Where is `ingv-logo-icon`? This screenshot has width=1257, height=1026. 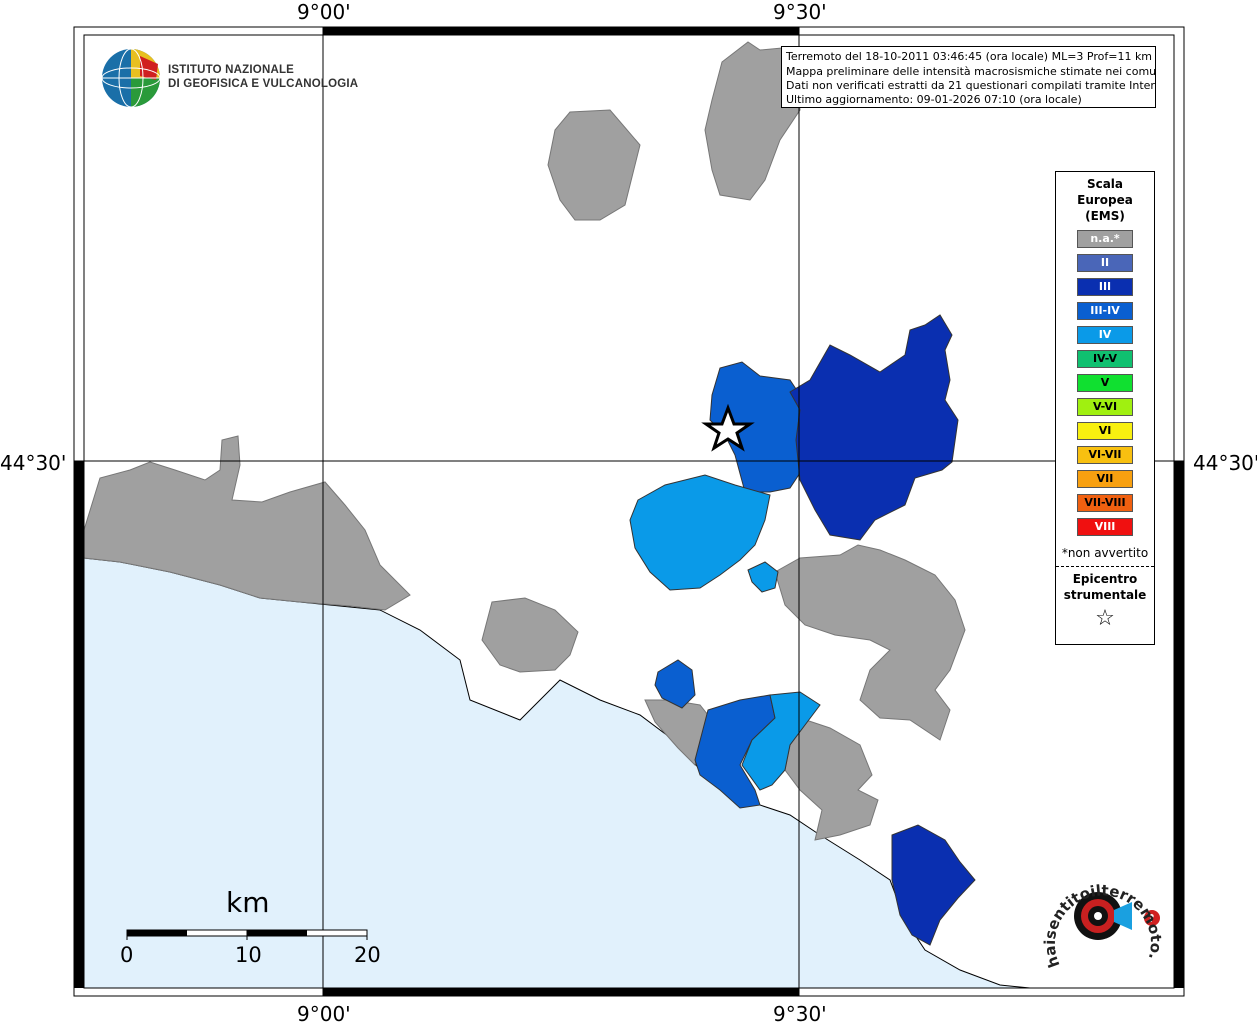 ingv-logo-icon is located at coordinates (131, 78).